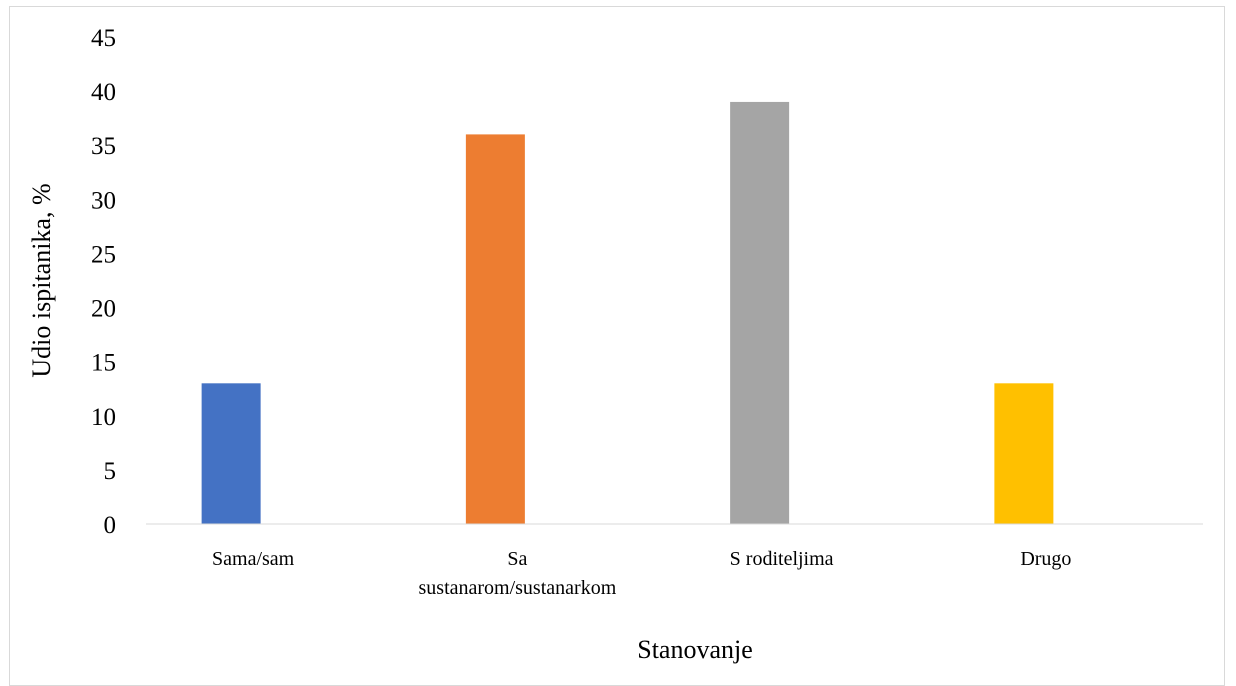 This screenshot has height=686, width=1236. What do you see at coordinates (1045, 559) in the screenshot?
I see `x-category-label: Drugo` at bounding box center [1045, 559].